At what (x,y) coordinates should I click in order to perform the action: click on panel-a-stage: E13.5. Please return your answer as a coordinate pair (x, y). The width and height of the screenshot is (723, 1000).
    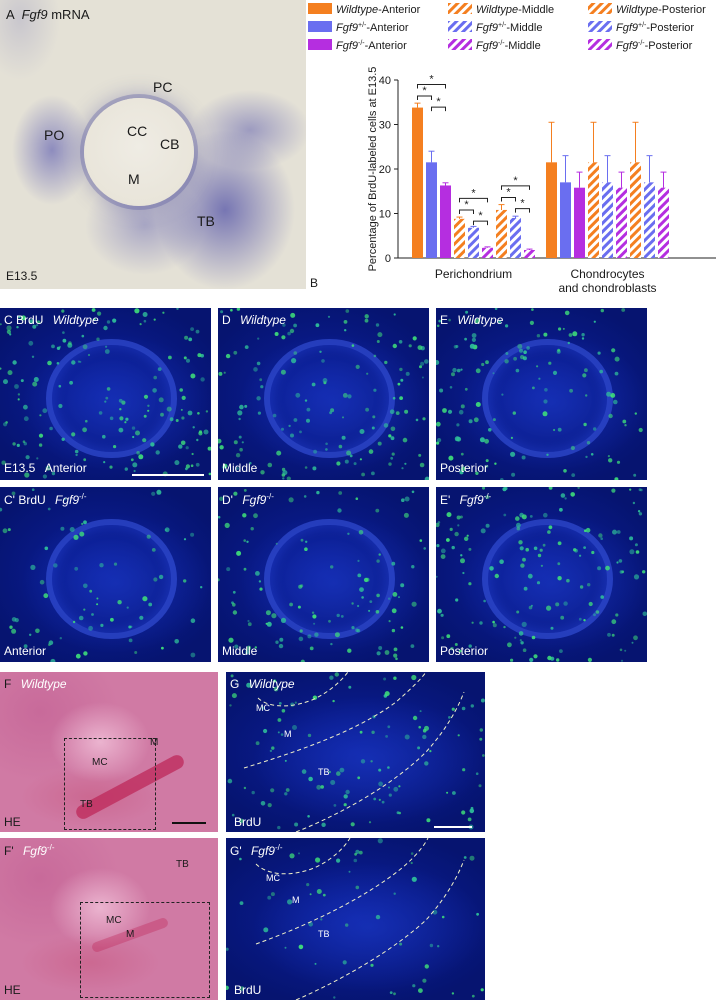
    Looking at the image, I should click on (22, 276).